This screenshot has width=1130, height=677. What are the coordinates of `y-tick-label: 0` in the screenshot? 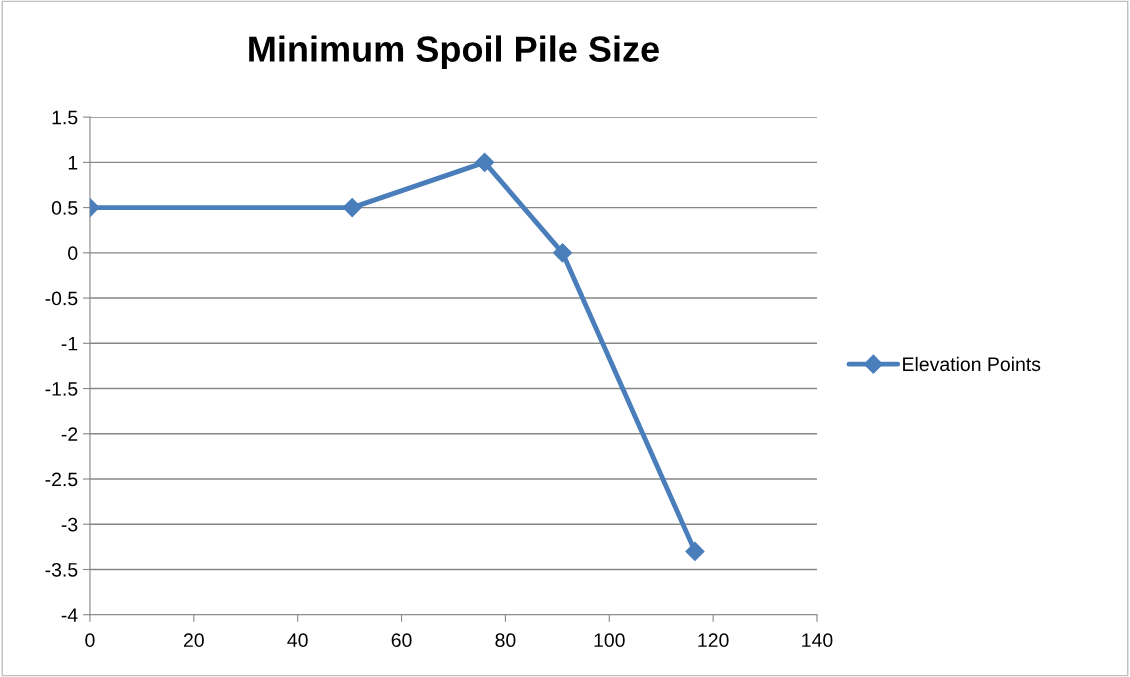 It's located at (73, 253).